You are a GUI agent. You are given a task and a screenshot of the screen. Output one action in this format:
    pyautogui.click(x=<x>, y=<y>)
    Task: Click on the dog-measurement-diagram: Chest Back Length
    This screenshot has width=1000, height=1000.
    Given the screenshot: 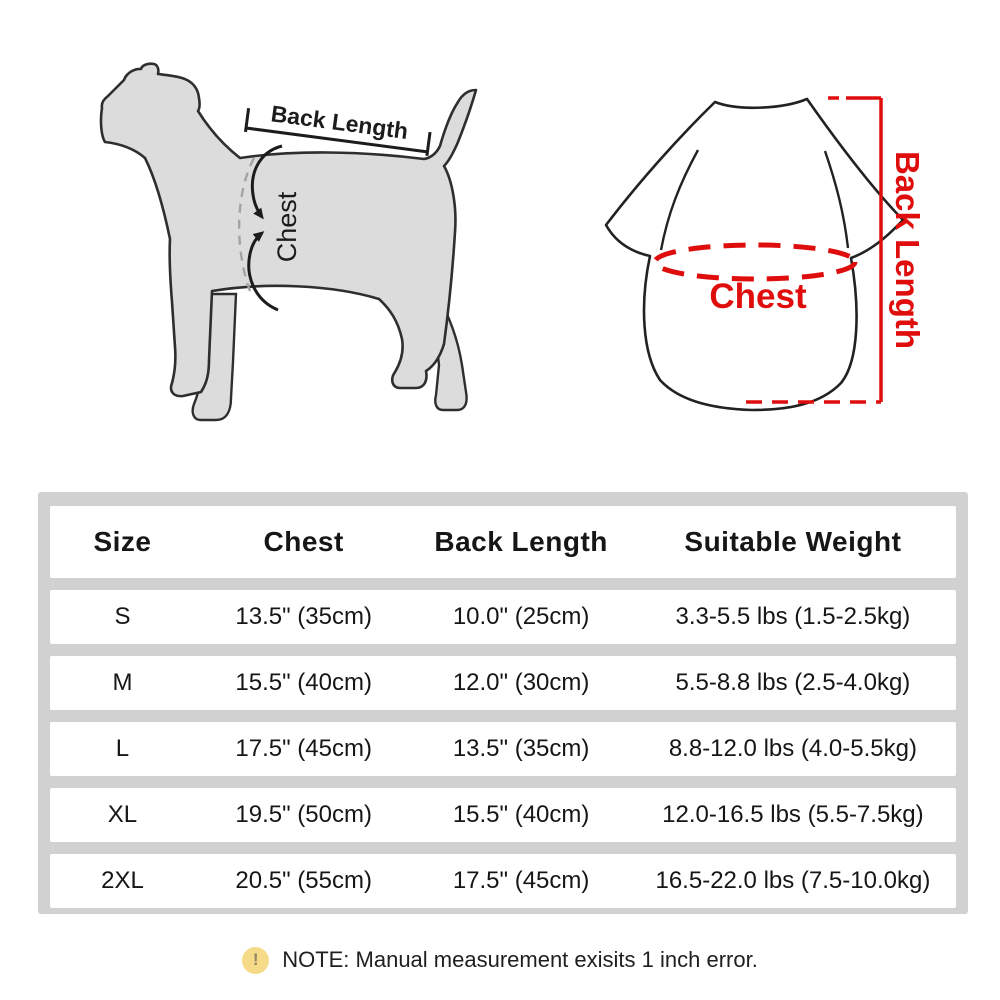 What is the action you would take?
    pyautogui.click(x=288, y=242)
    